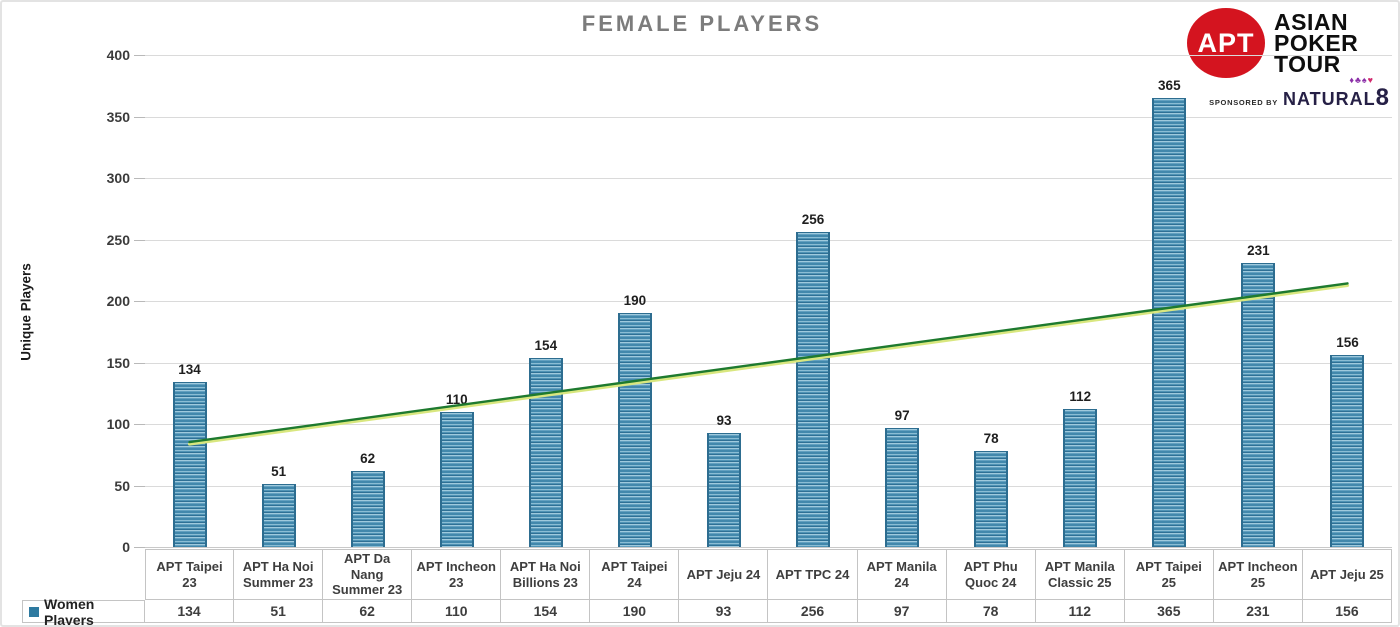  I want to click on y-axis-tick-label: 400, so click(118, 55).